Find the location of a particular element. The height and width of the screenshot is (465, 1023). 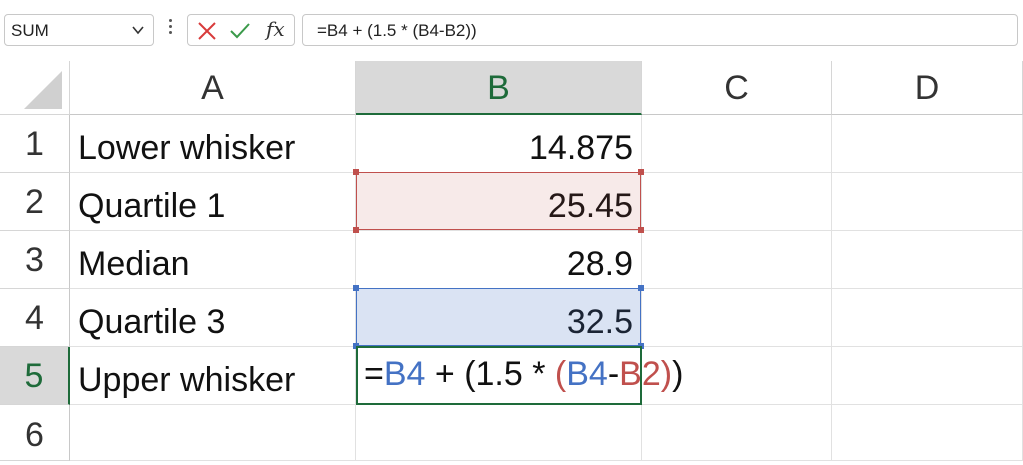

cell-c3 is located at coordinates (737, 260).